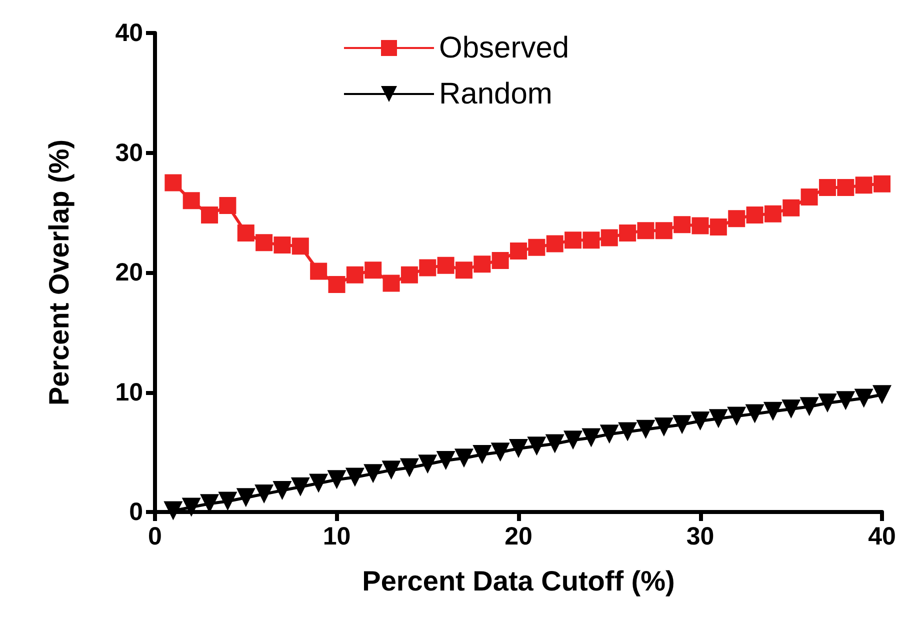 The height and width of the screenshot is (641, 913). What do you see at coordinates (518, 536) in the screenshot?
I see `x-tick-label: 20` at bounding box center [518, 536].